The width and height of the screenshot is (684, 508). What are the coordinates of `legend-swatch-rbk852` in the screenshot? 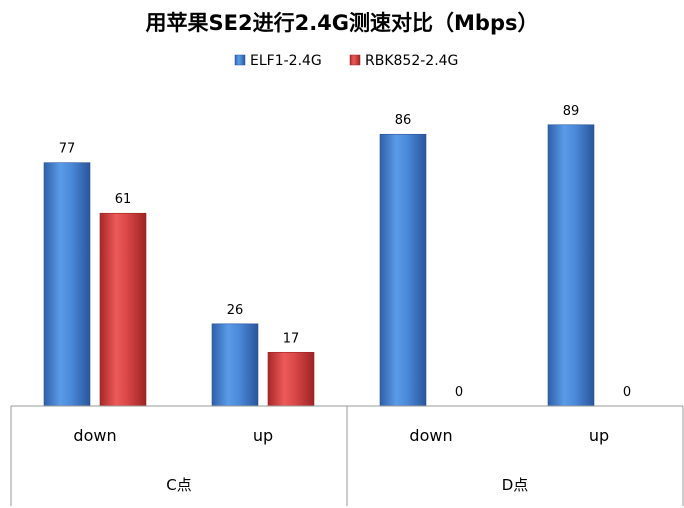 It's located at (355, 60).